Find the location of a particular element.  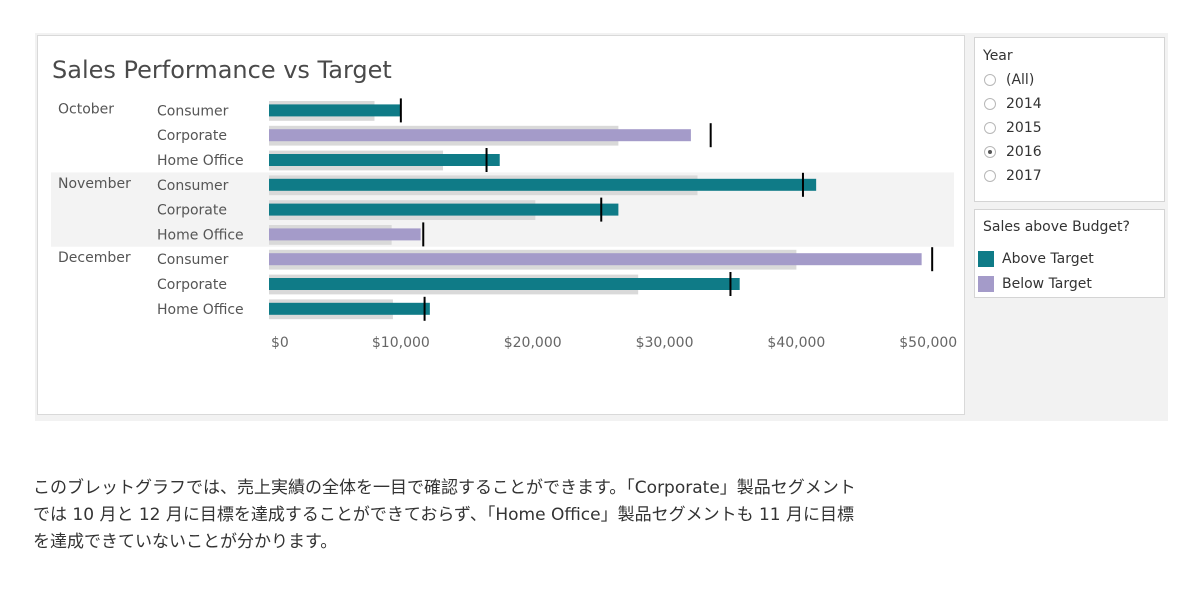

chart-title: Sales Performance vs Target is located at coordinates (222, 70).